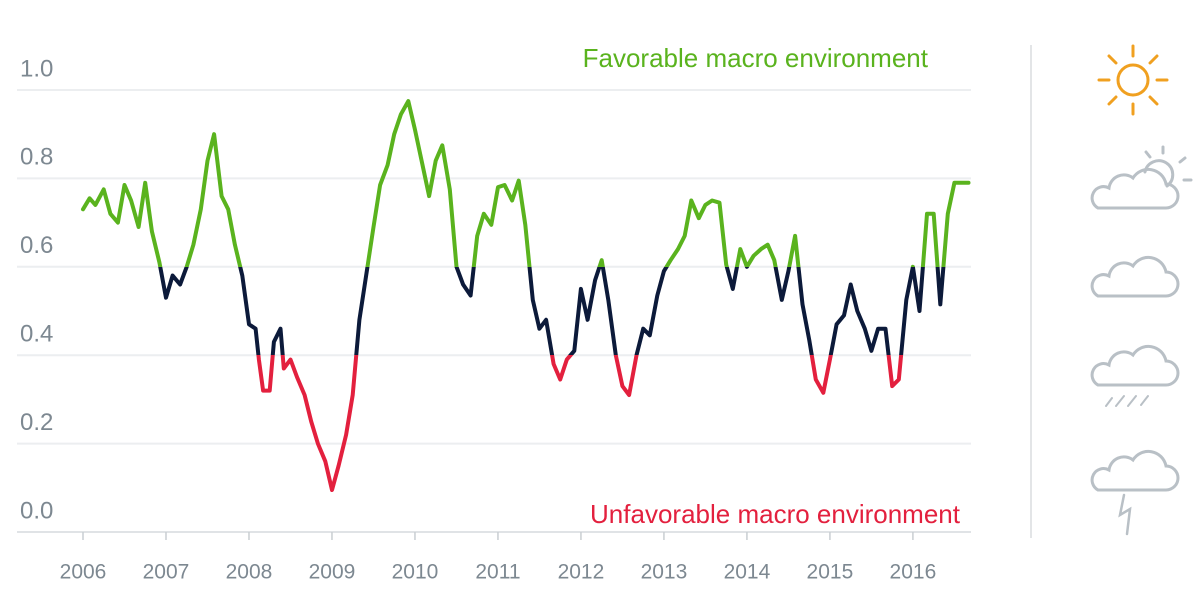 The width and height of the screenshot is (1200, 606). I want to click on rain-icon, so click(1135, 376).